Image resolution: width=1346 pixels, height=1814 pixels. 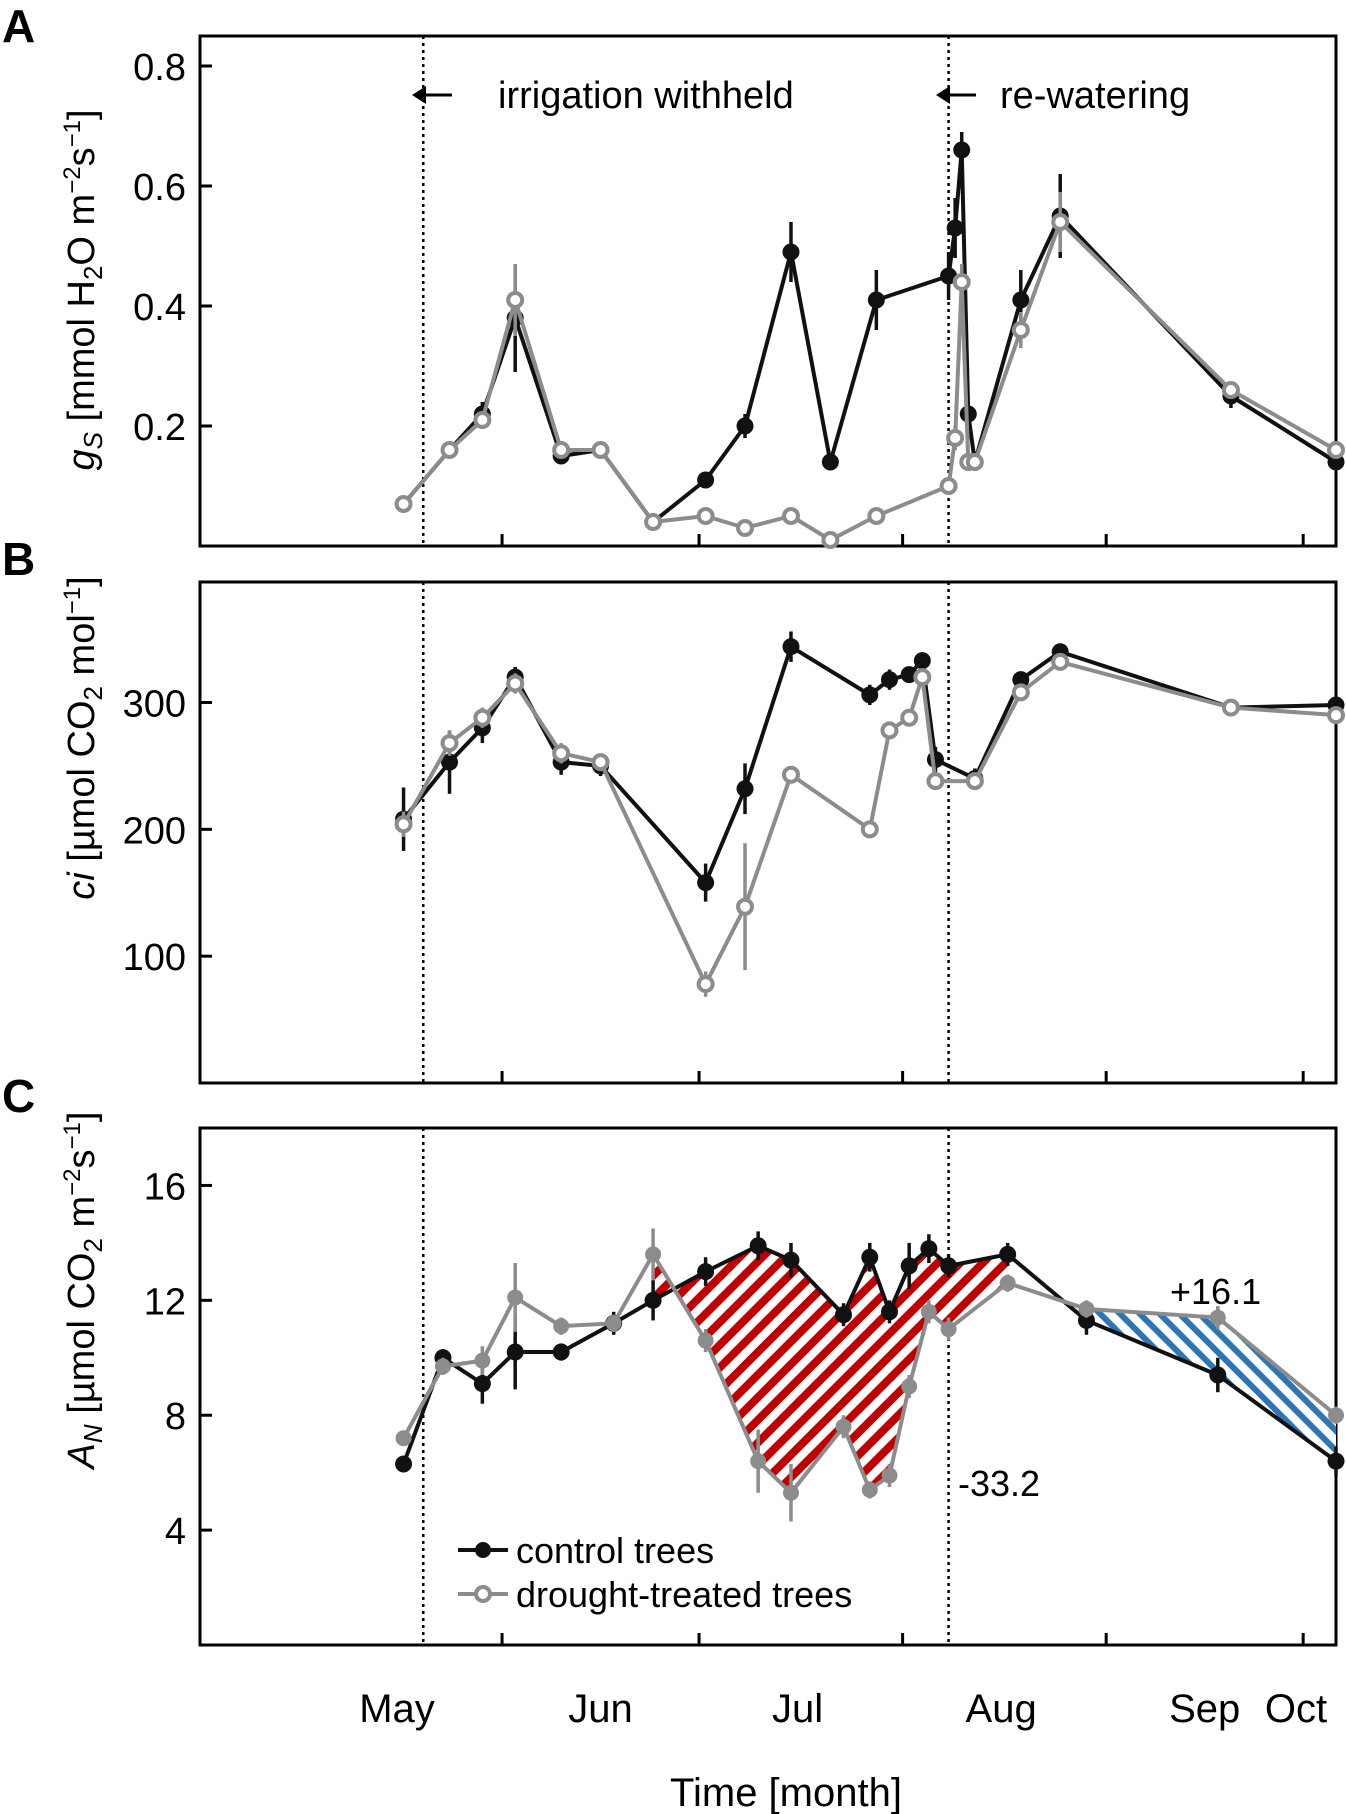 What do you see at coordinates (154, 831) in the screenshot?
I see `y-tick-label: 200` at bounding box center [154, 831].